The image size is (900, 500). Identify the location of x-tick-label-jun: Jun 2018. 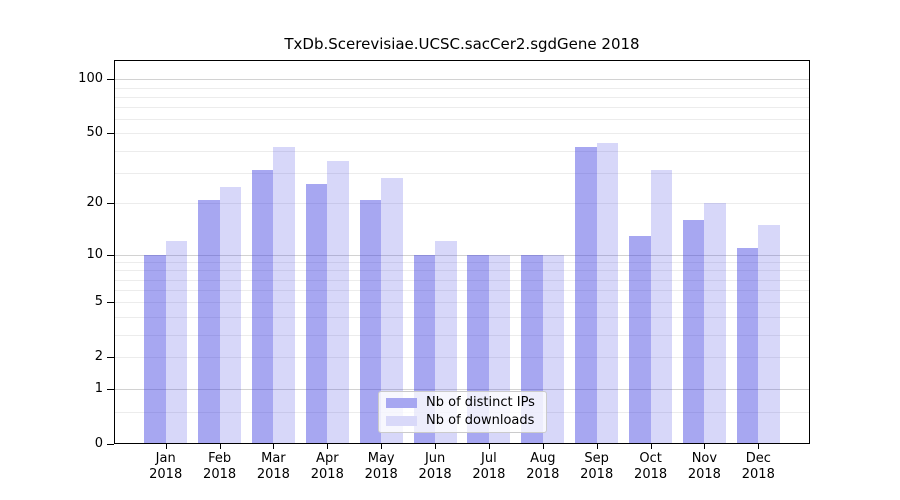
(435, 467).